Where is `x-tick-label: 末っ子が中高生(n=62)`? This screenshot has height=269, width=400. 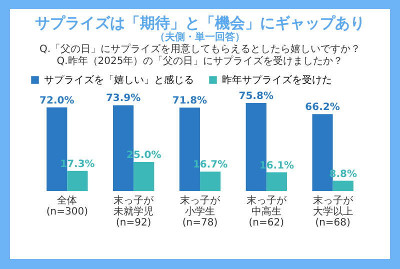
x-tick-label: 末っ子が中高生(n=62) is located at coordinates (267, 211).